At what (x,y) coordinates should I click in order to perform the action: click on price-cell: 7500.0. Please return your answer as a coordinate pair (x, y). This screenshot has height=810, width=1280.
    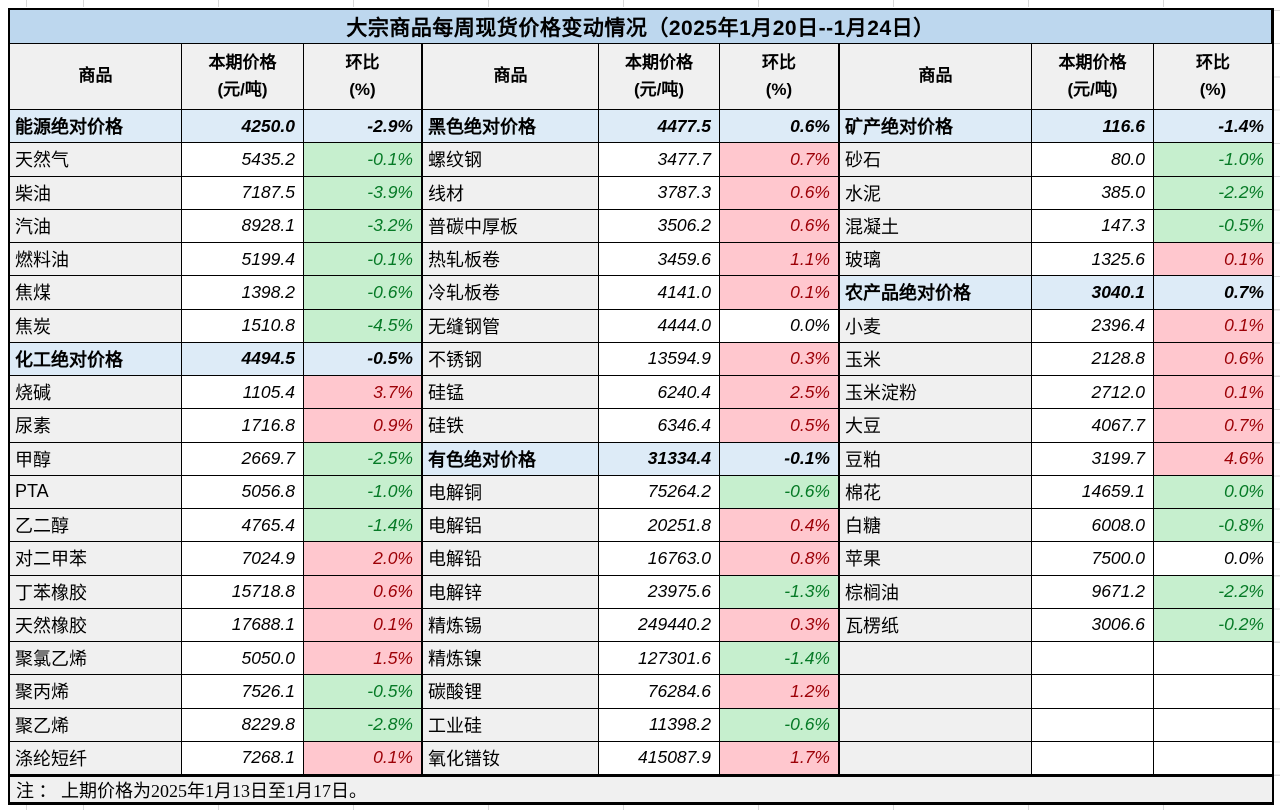
    Looking at the image, I should click on (1093, 559).